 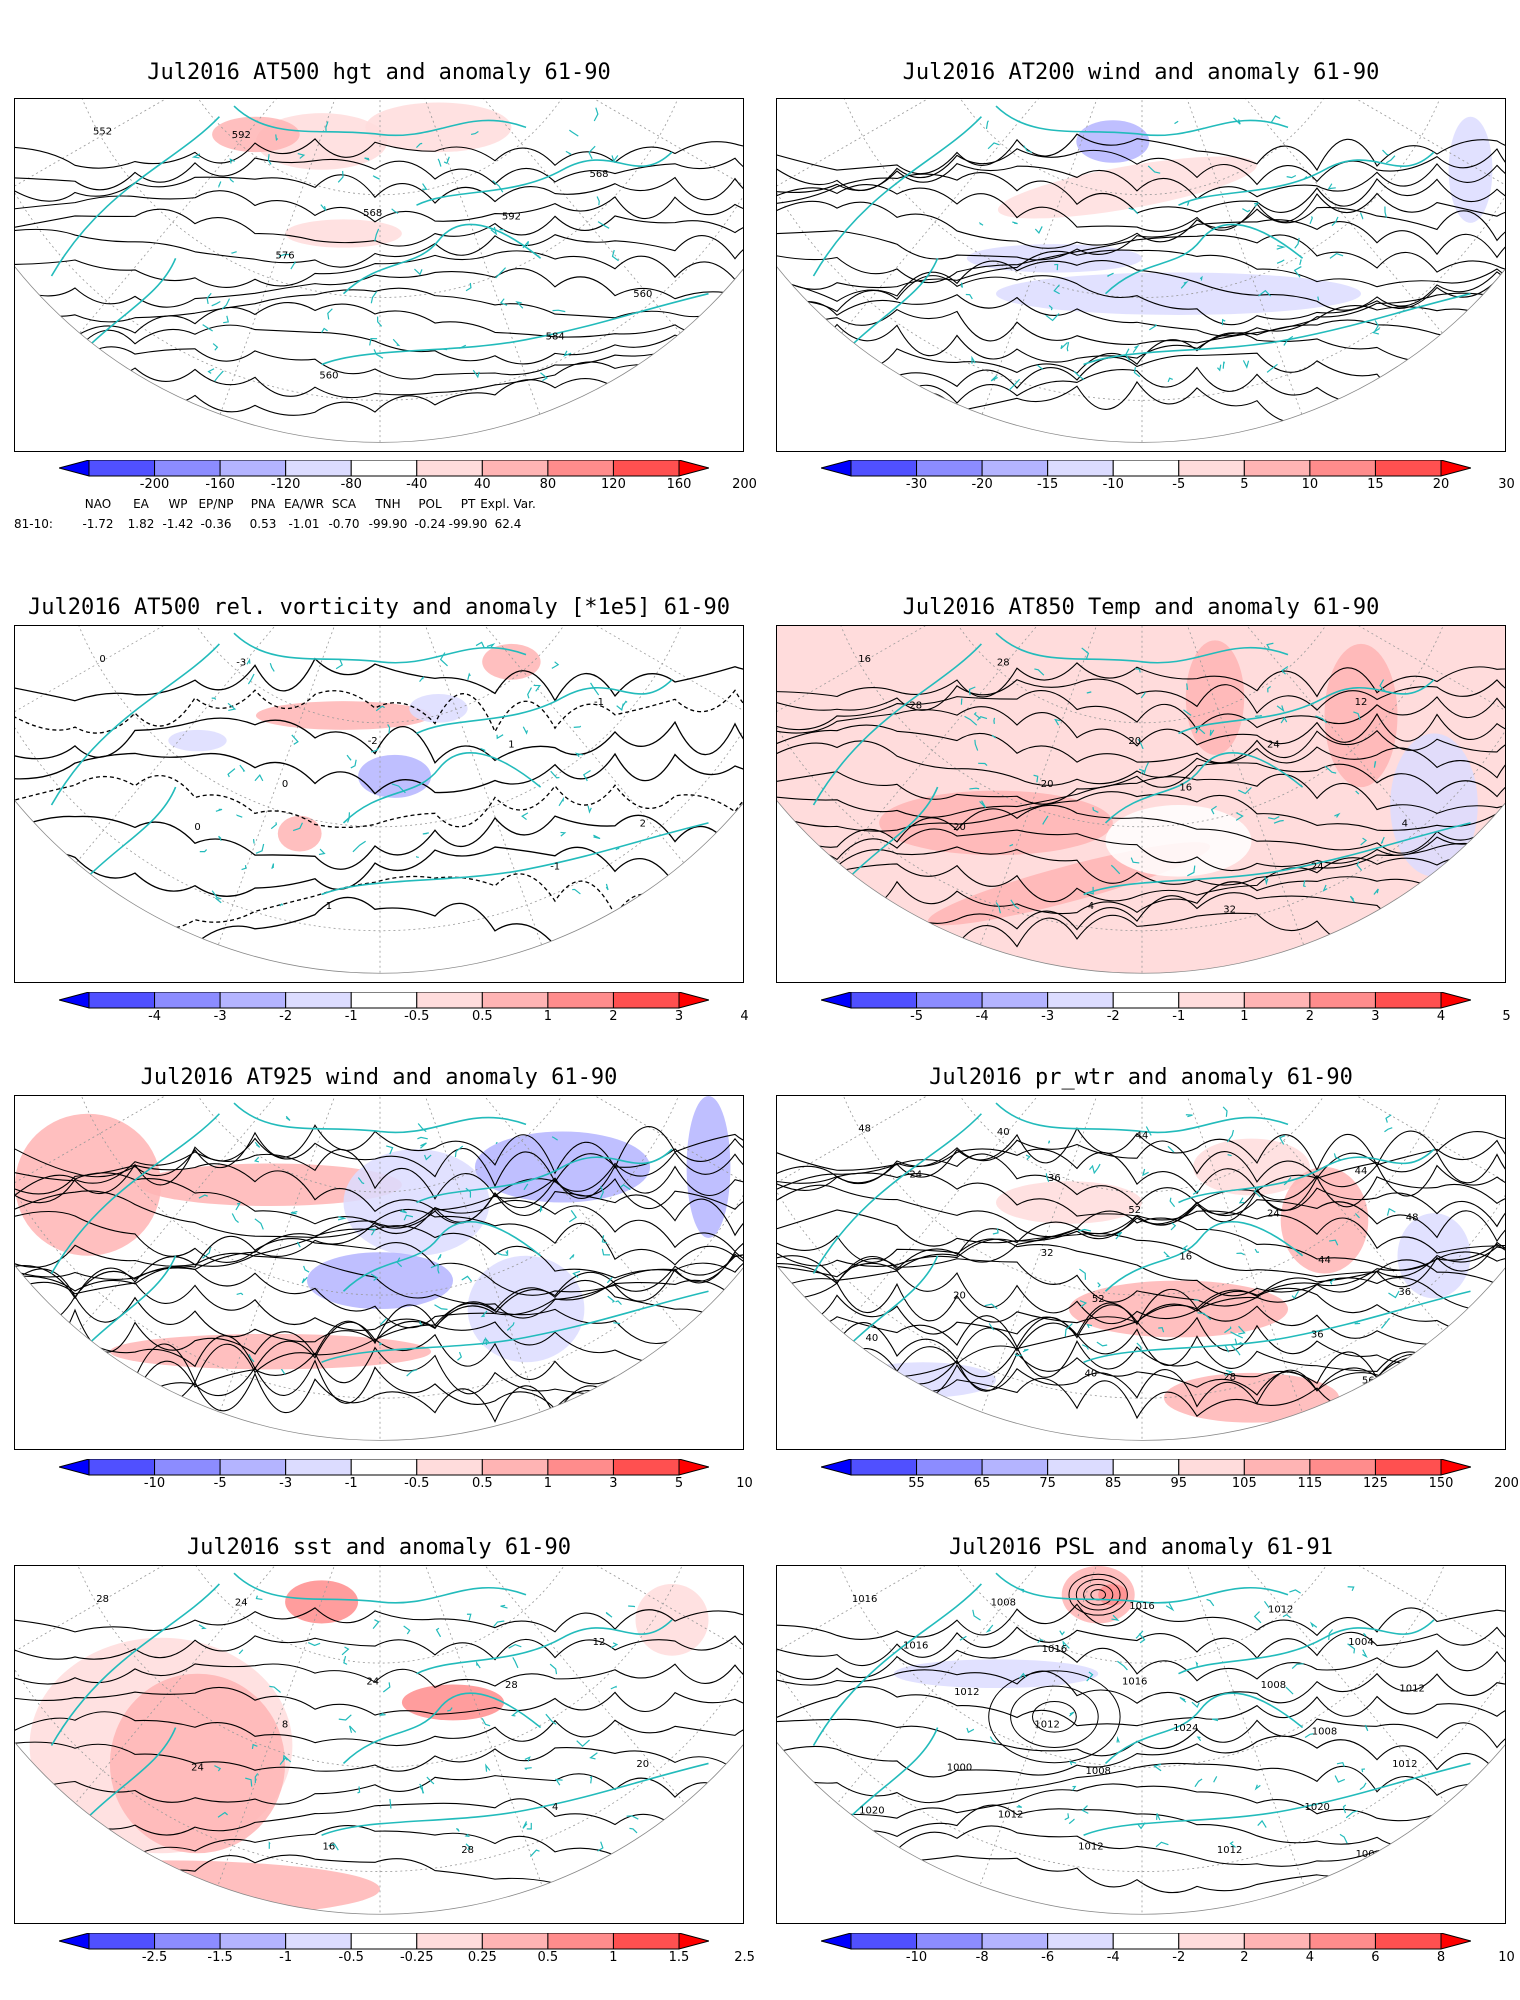 I want to click on graticule-lon, so click(x=1053, y=1740).